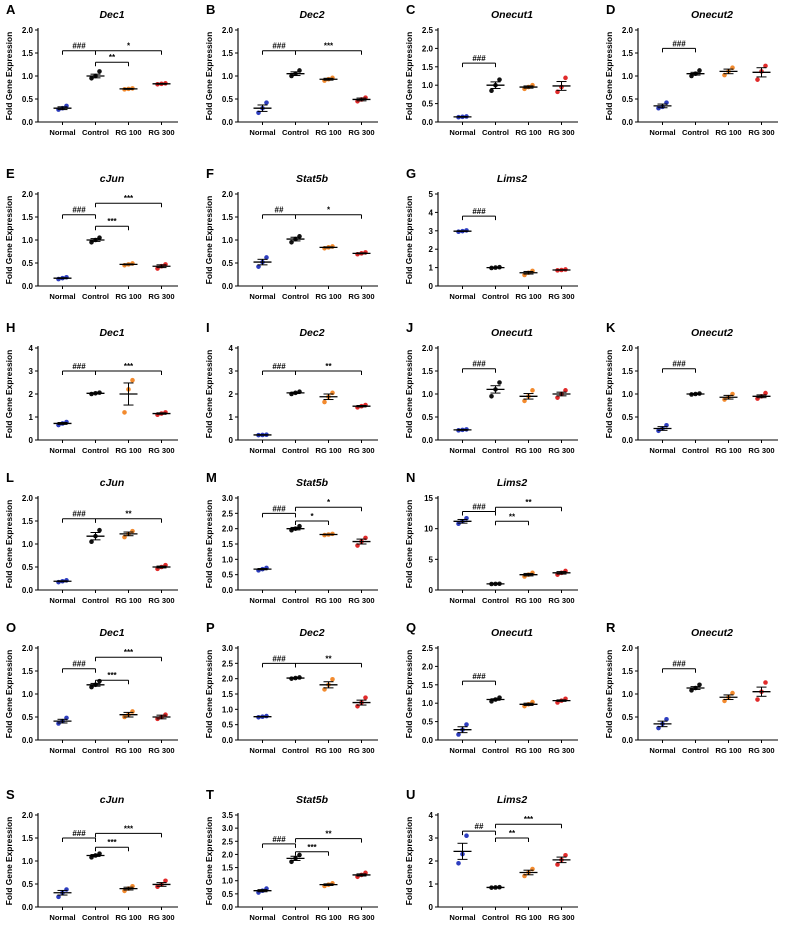  What do you see at coordinates (210, 794) in the screenshot?
I see `panel-letter: T` at bounding box center [210, 794].